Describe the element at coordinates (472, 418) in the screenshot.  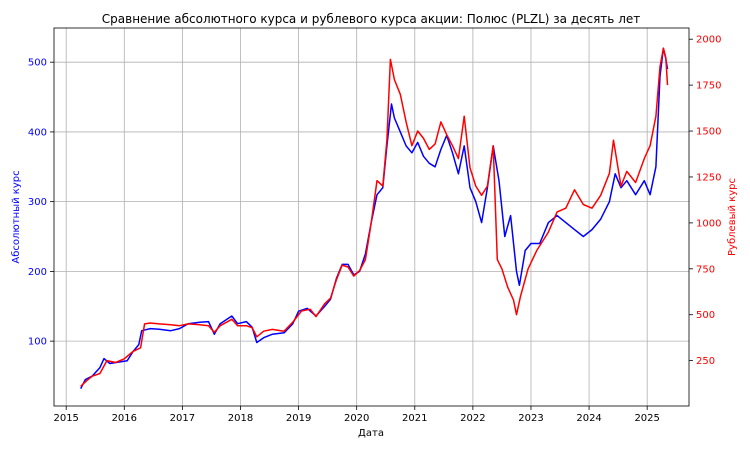
I see `x-tick-label: 2022` at that location.